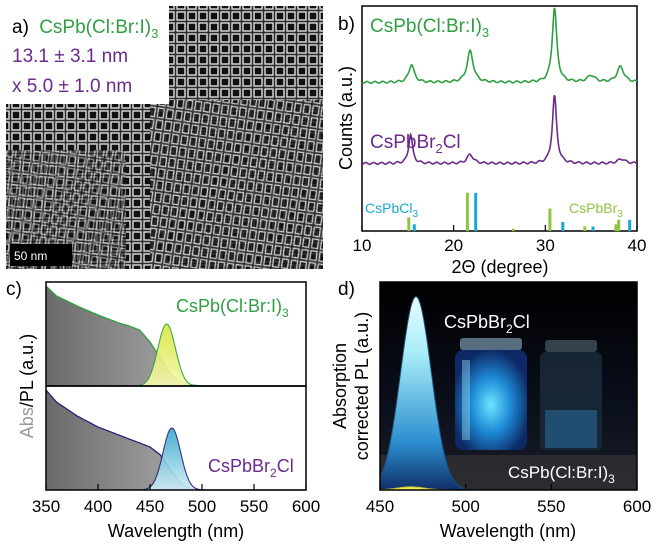  What do you see at coordinates (558, 472) in the screenshot?
I see `panel-d-label2-main: CsPb(Cl:Br:I)` at bounding box center [558, 472].